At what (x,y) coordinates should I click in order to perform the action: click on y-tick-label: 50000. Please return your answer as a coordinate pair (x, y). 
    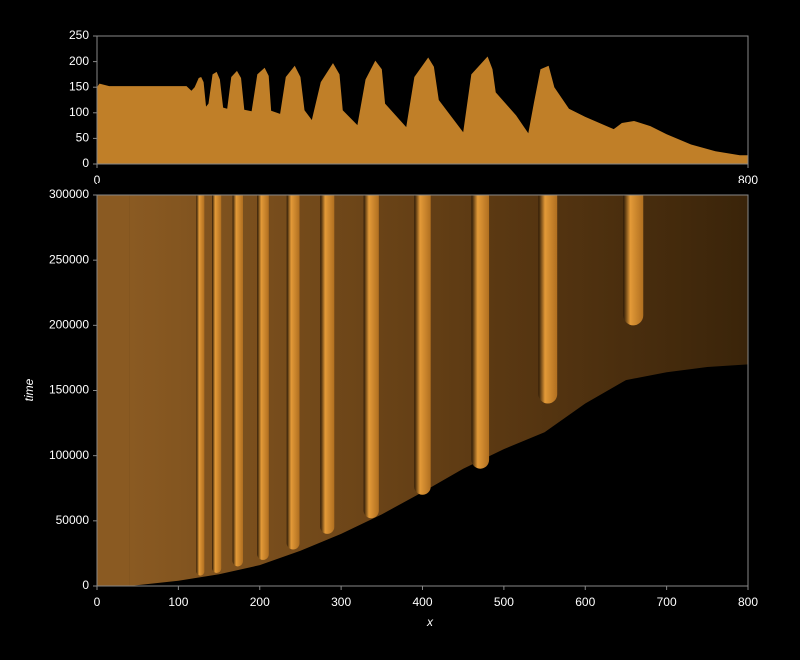
    Looking at the image, I should click on (73, 520).